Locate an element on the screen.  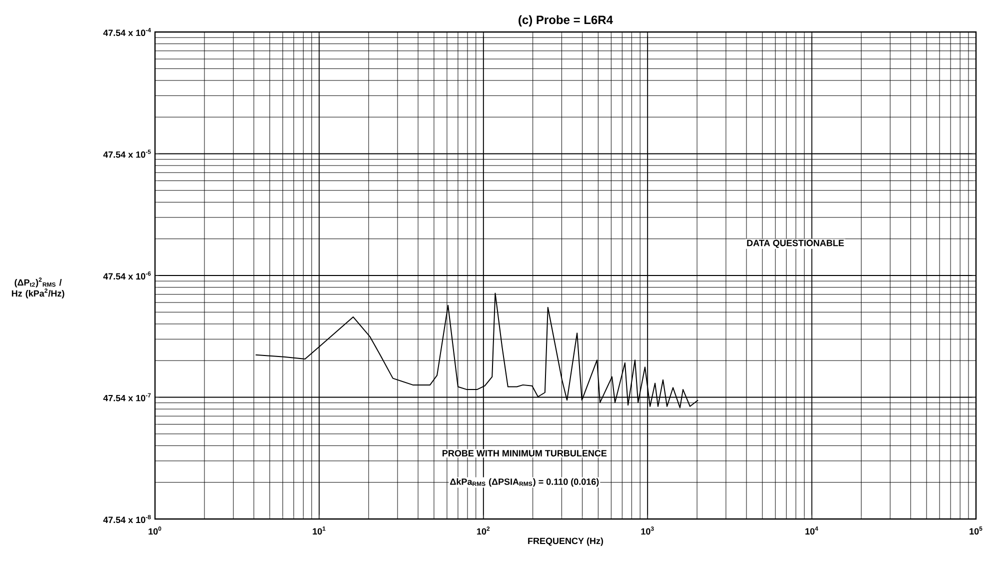
x-tick-label: 10$^{2}$ is located at coordinates (483, 530).